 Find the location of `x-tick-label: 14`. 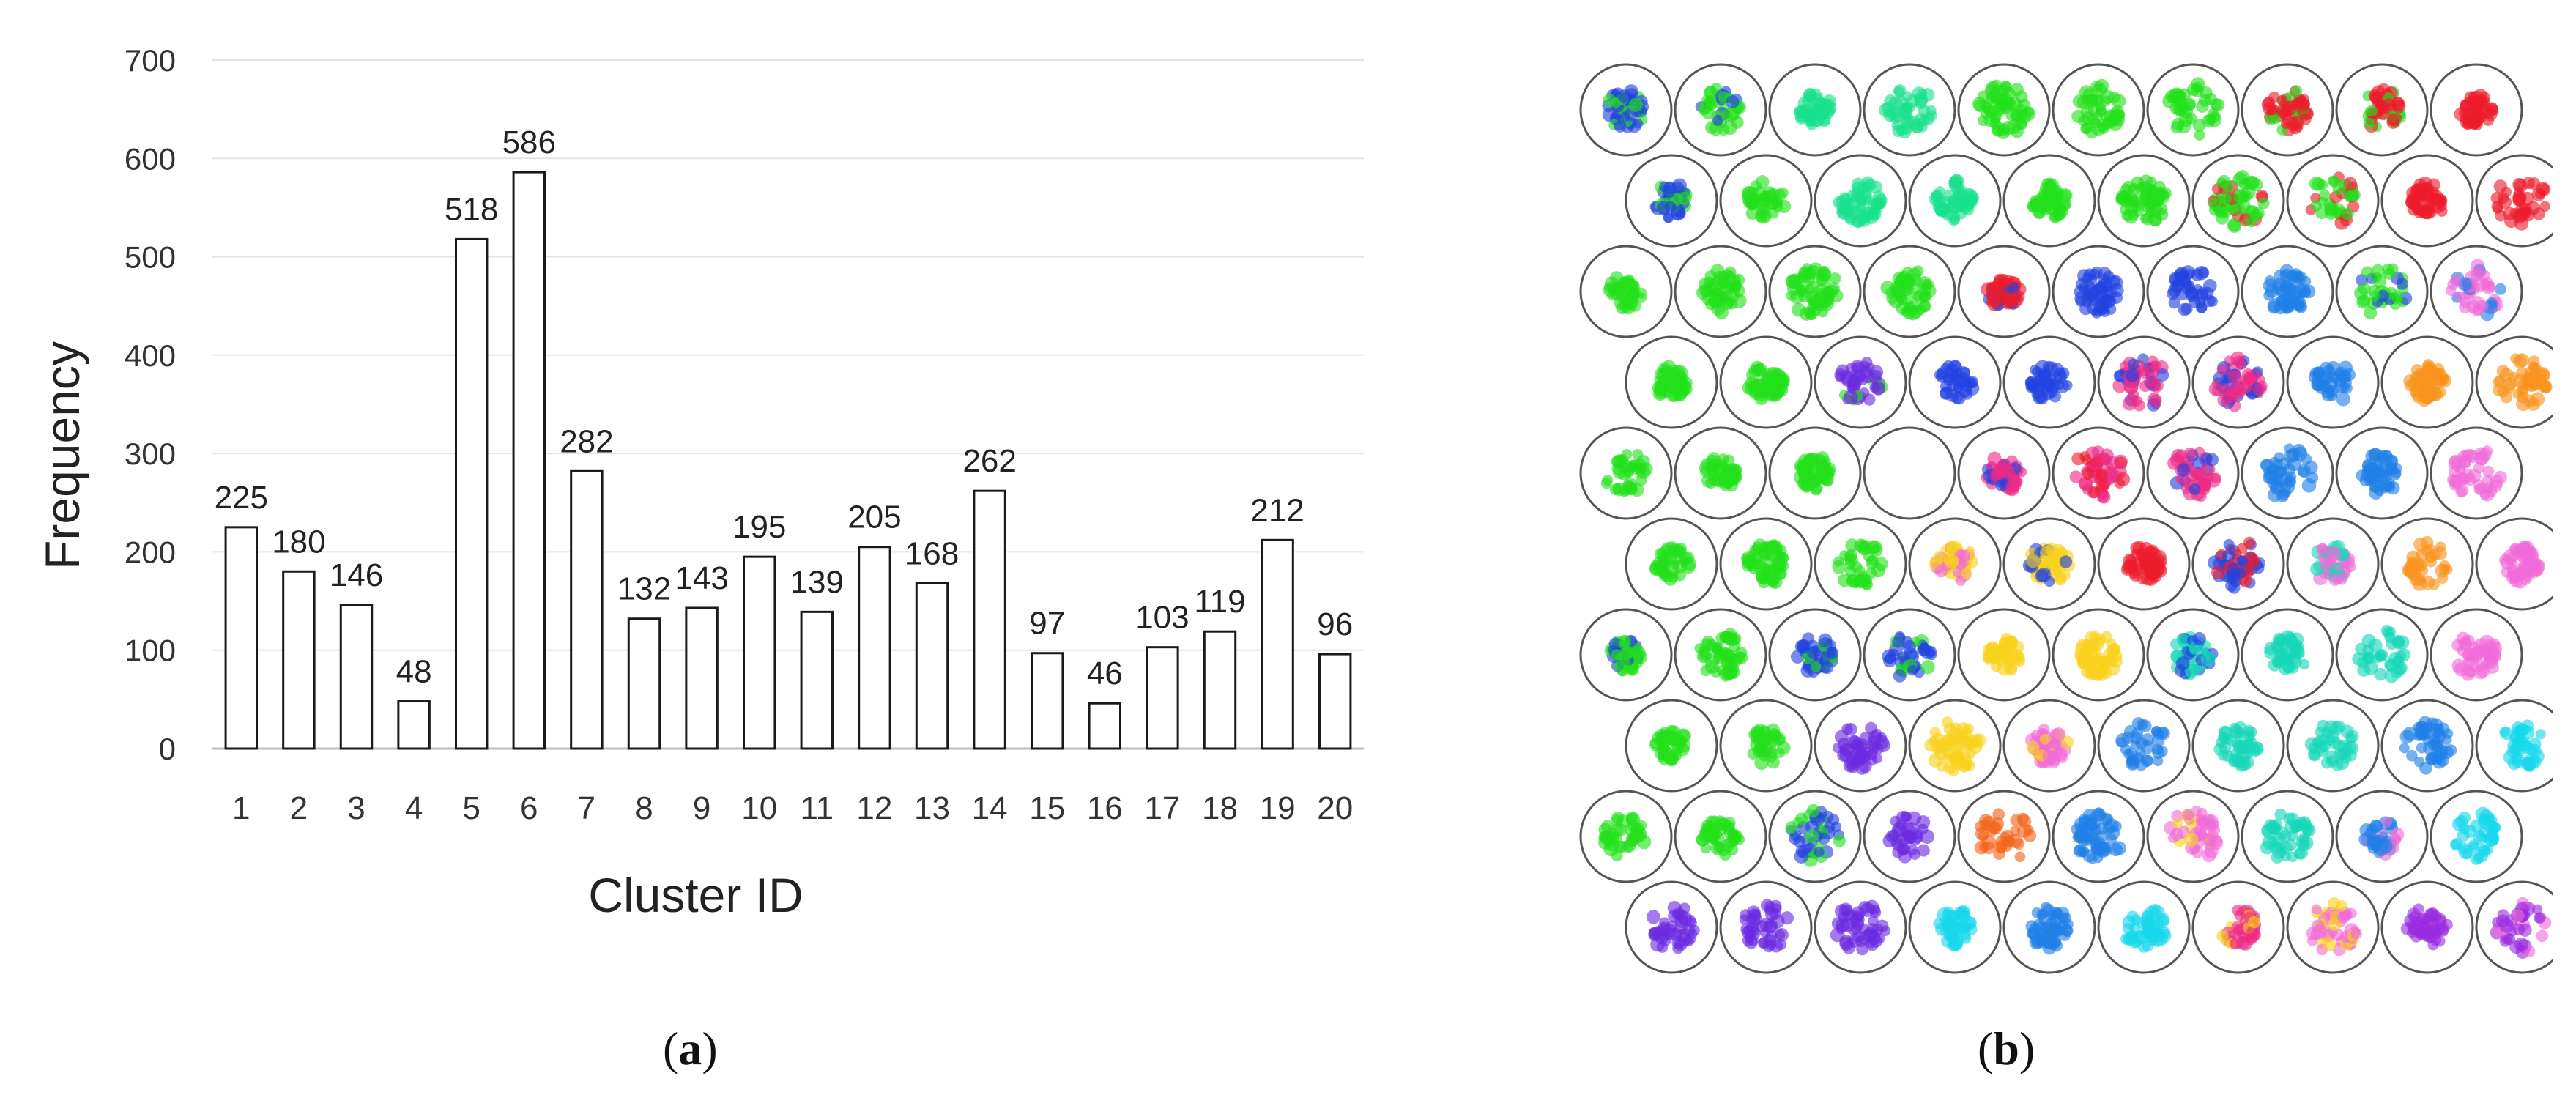

x-tick-label: 14 is located at coordinates (990, 808).